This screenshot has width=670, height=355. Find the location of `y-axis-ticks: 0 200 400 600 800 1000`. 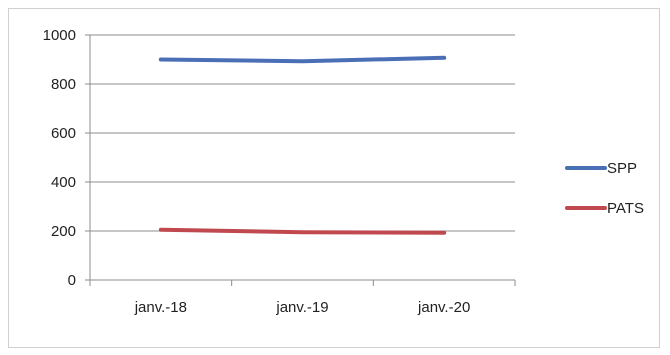

y-axis-ticks: 0 200 400 600 800 1000 is located at coordinates (66, 158).